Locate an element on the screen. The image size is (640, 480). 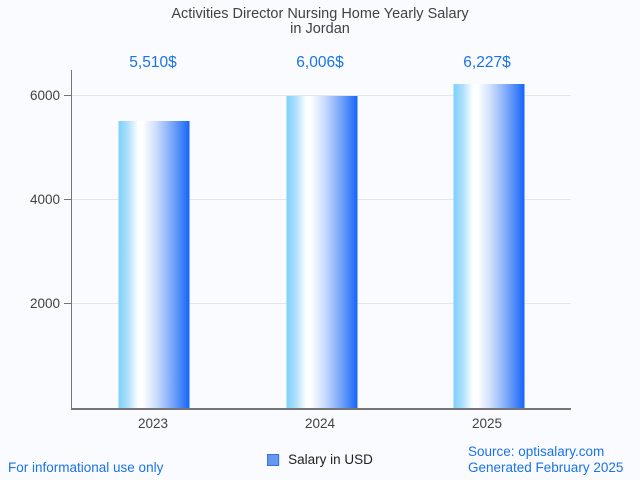
legend-label: Salary in USD is located at coordinates (330, 459).